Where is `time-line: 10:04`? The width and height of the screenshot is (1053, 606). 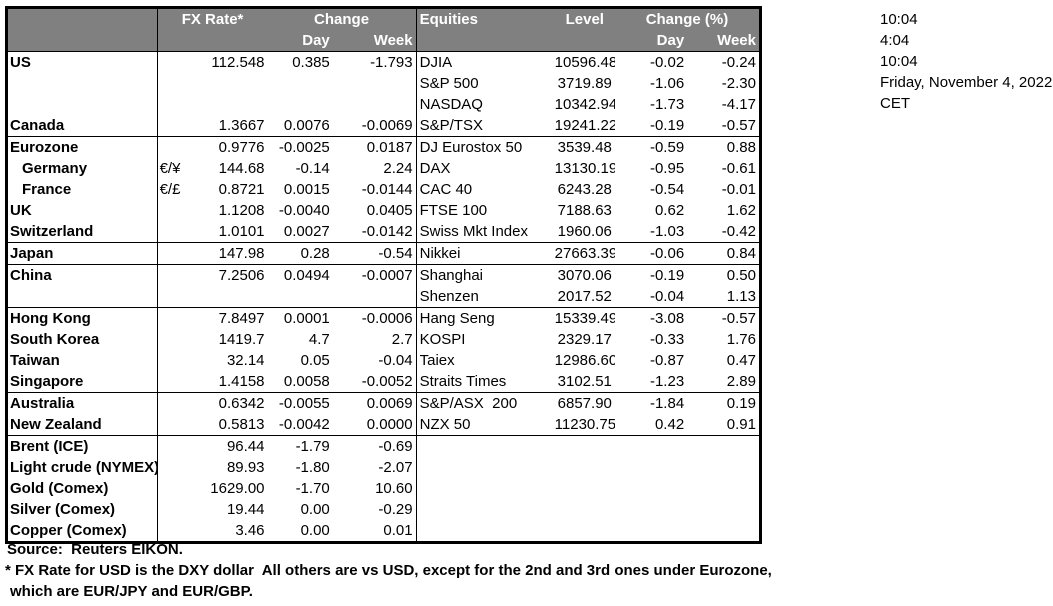 time-line: 10:04 is located at coordinates (899, 61).